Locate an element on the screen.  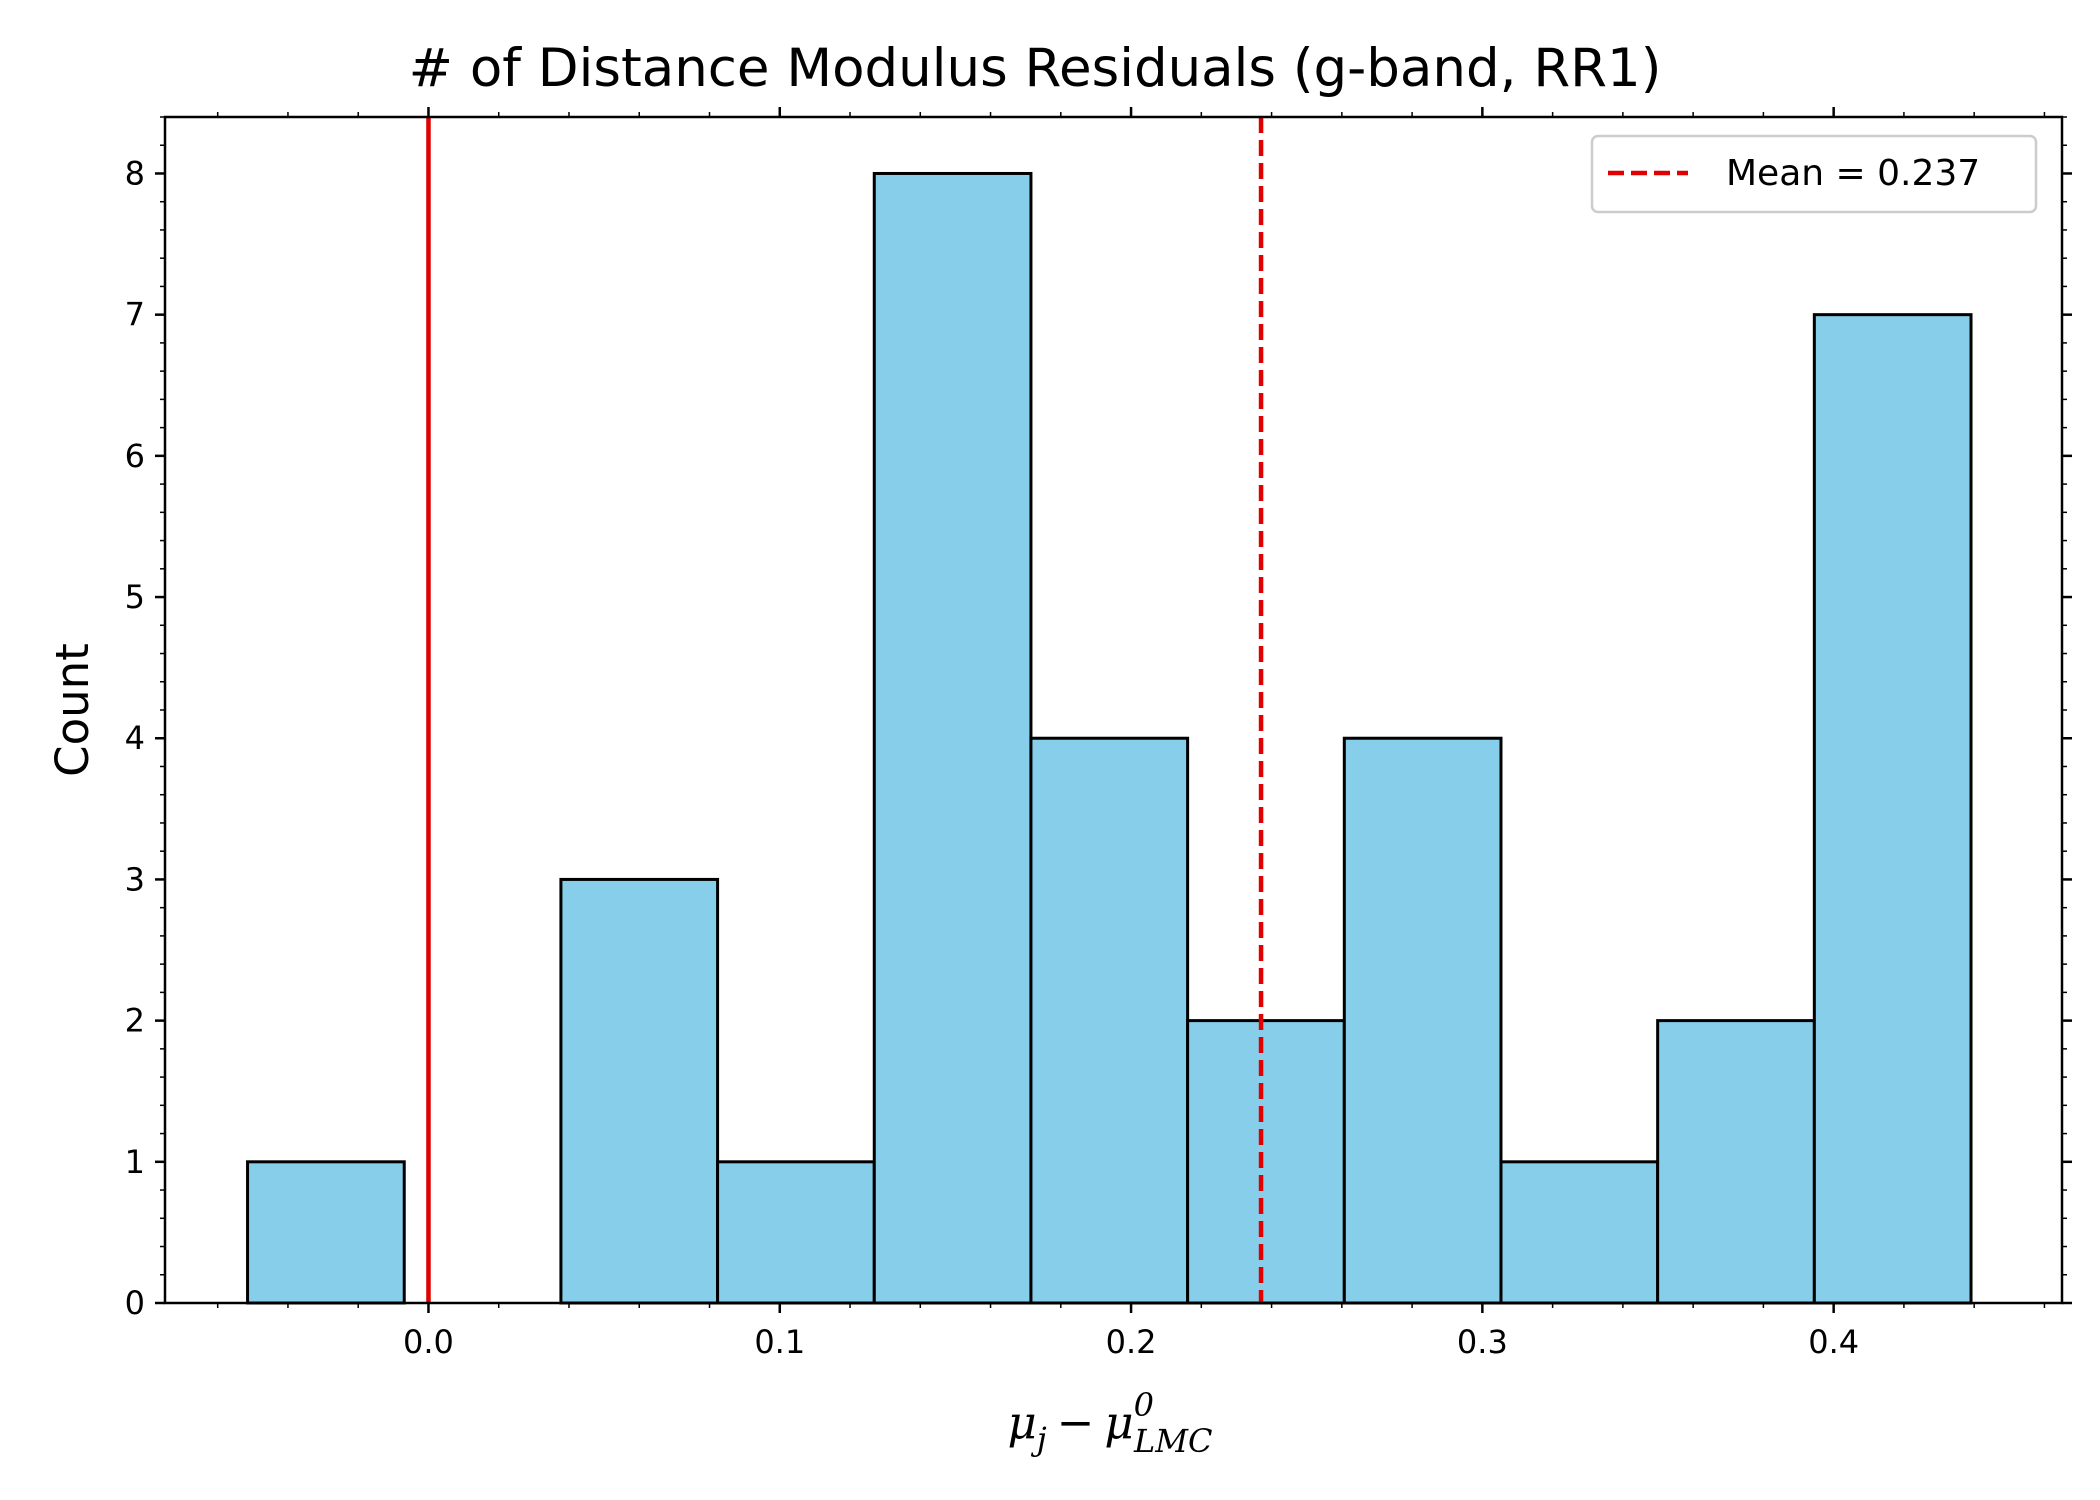
x-axis-label: μj − μ0 LMC is located at coordinates (1110, 1423).